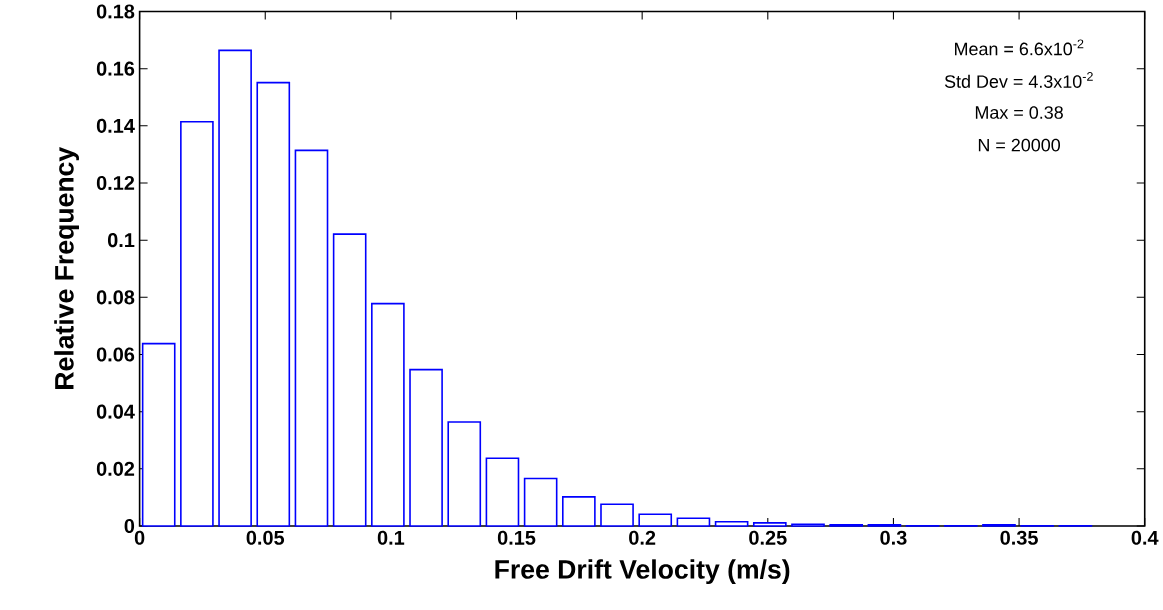 Image resolution: width=1163 pixels, height=610 pixels. I want to click on x-tick-label: 0.1, so click(391, 537).